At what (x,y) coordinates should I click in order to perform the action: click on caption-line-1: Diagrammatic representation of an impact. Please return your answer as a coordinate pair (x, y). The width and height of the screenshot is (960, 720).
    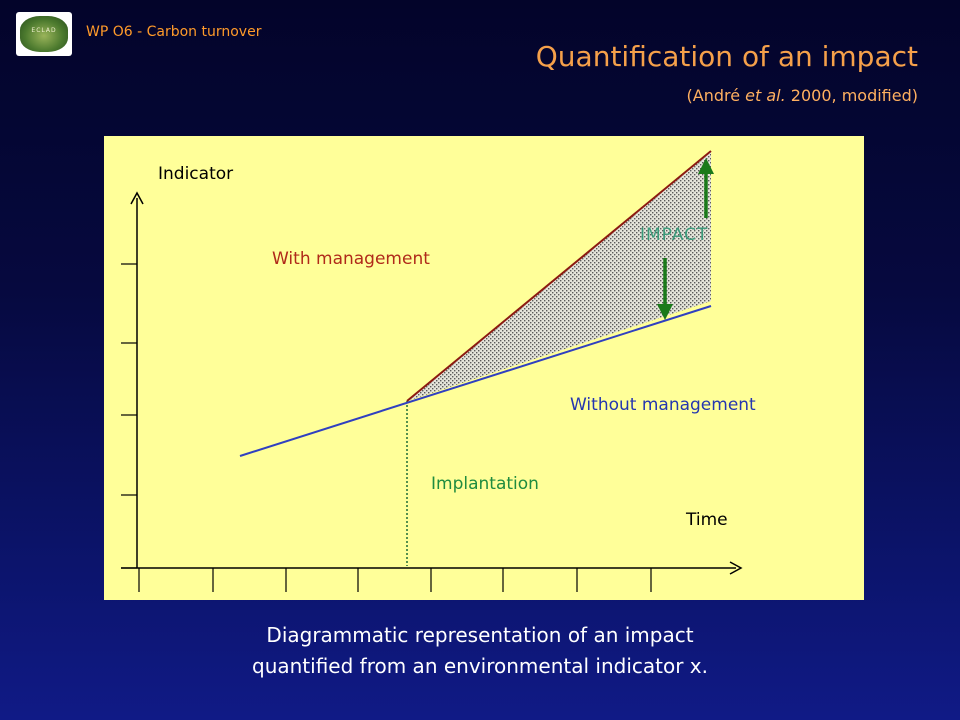
    Looking at the image, I should click on (480, 635).